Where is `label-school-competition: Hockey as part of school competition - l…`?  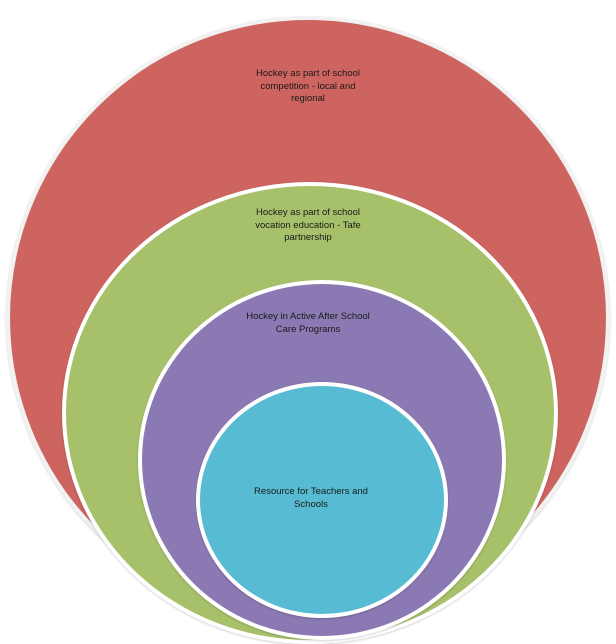
label-school-competition: Hockey as part of school competition - l… is located at coordinates (308, 86).